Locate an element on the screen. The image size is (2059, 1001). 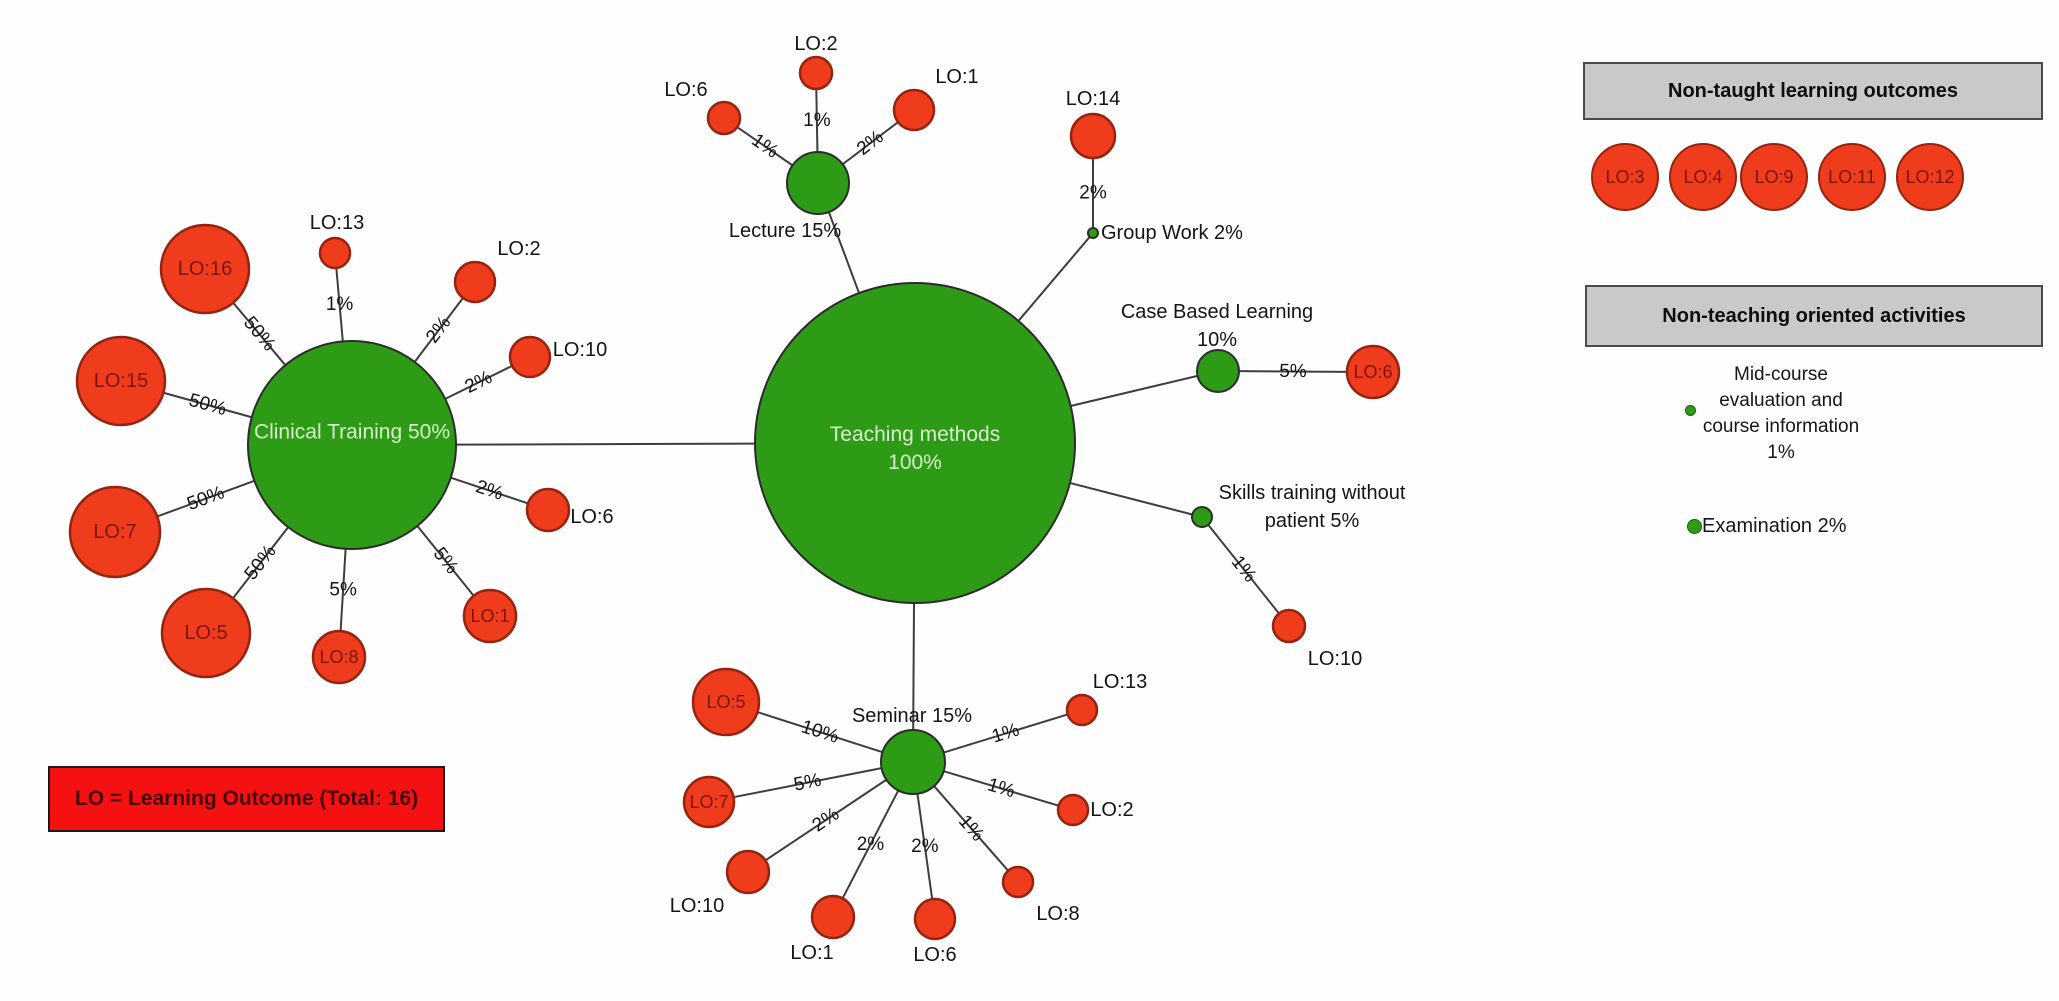
edge-label-lecture-l2: 1% is located at coordinates (817, 120).